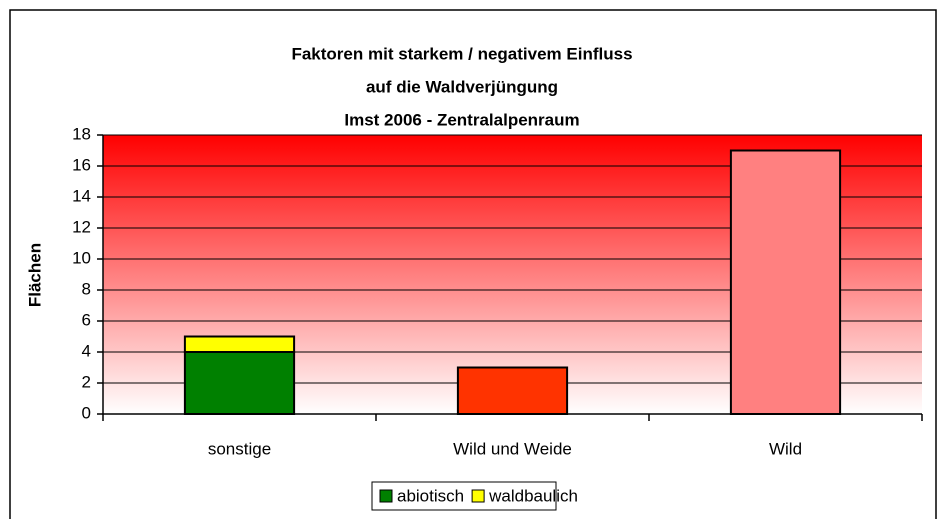  What do you see at coordinates (86, 381) in the screenshot?
I see `y-tick-label: 2` at bounding box center [86, 381].